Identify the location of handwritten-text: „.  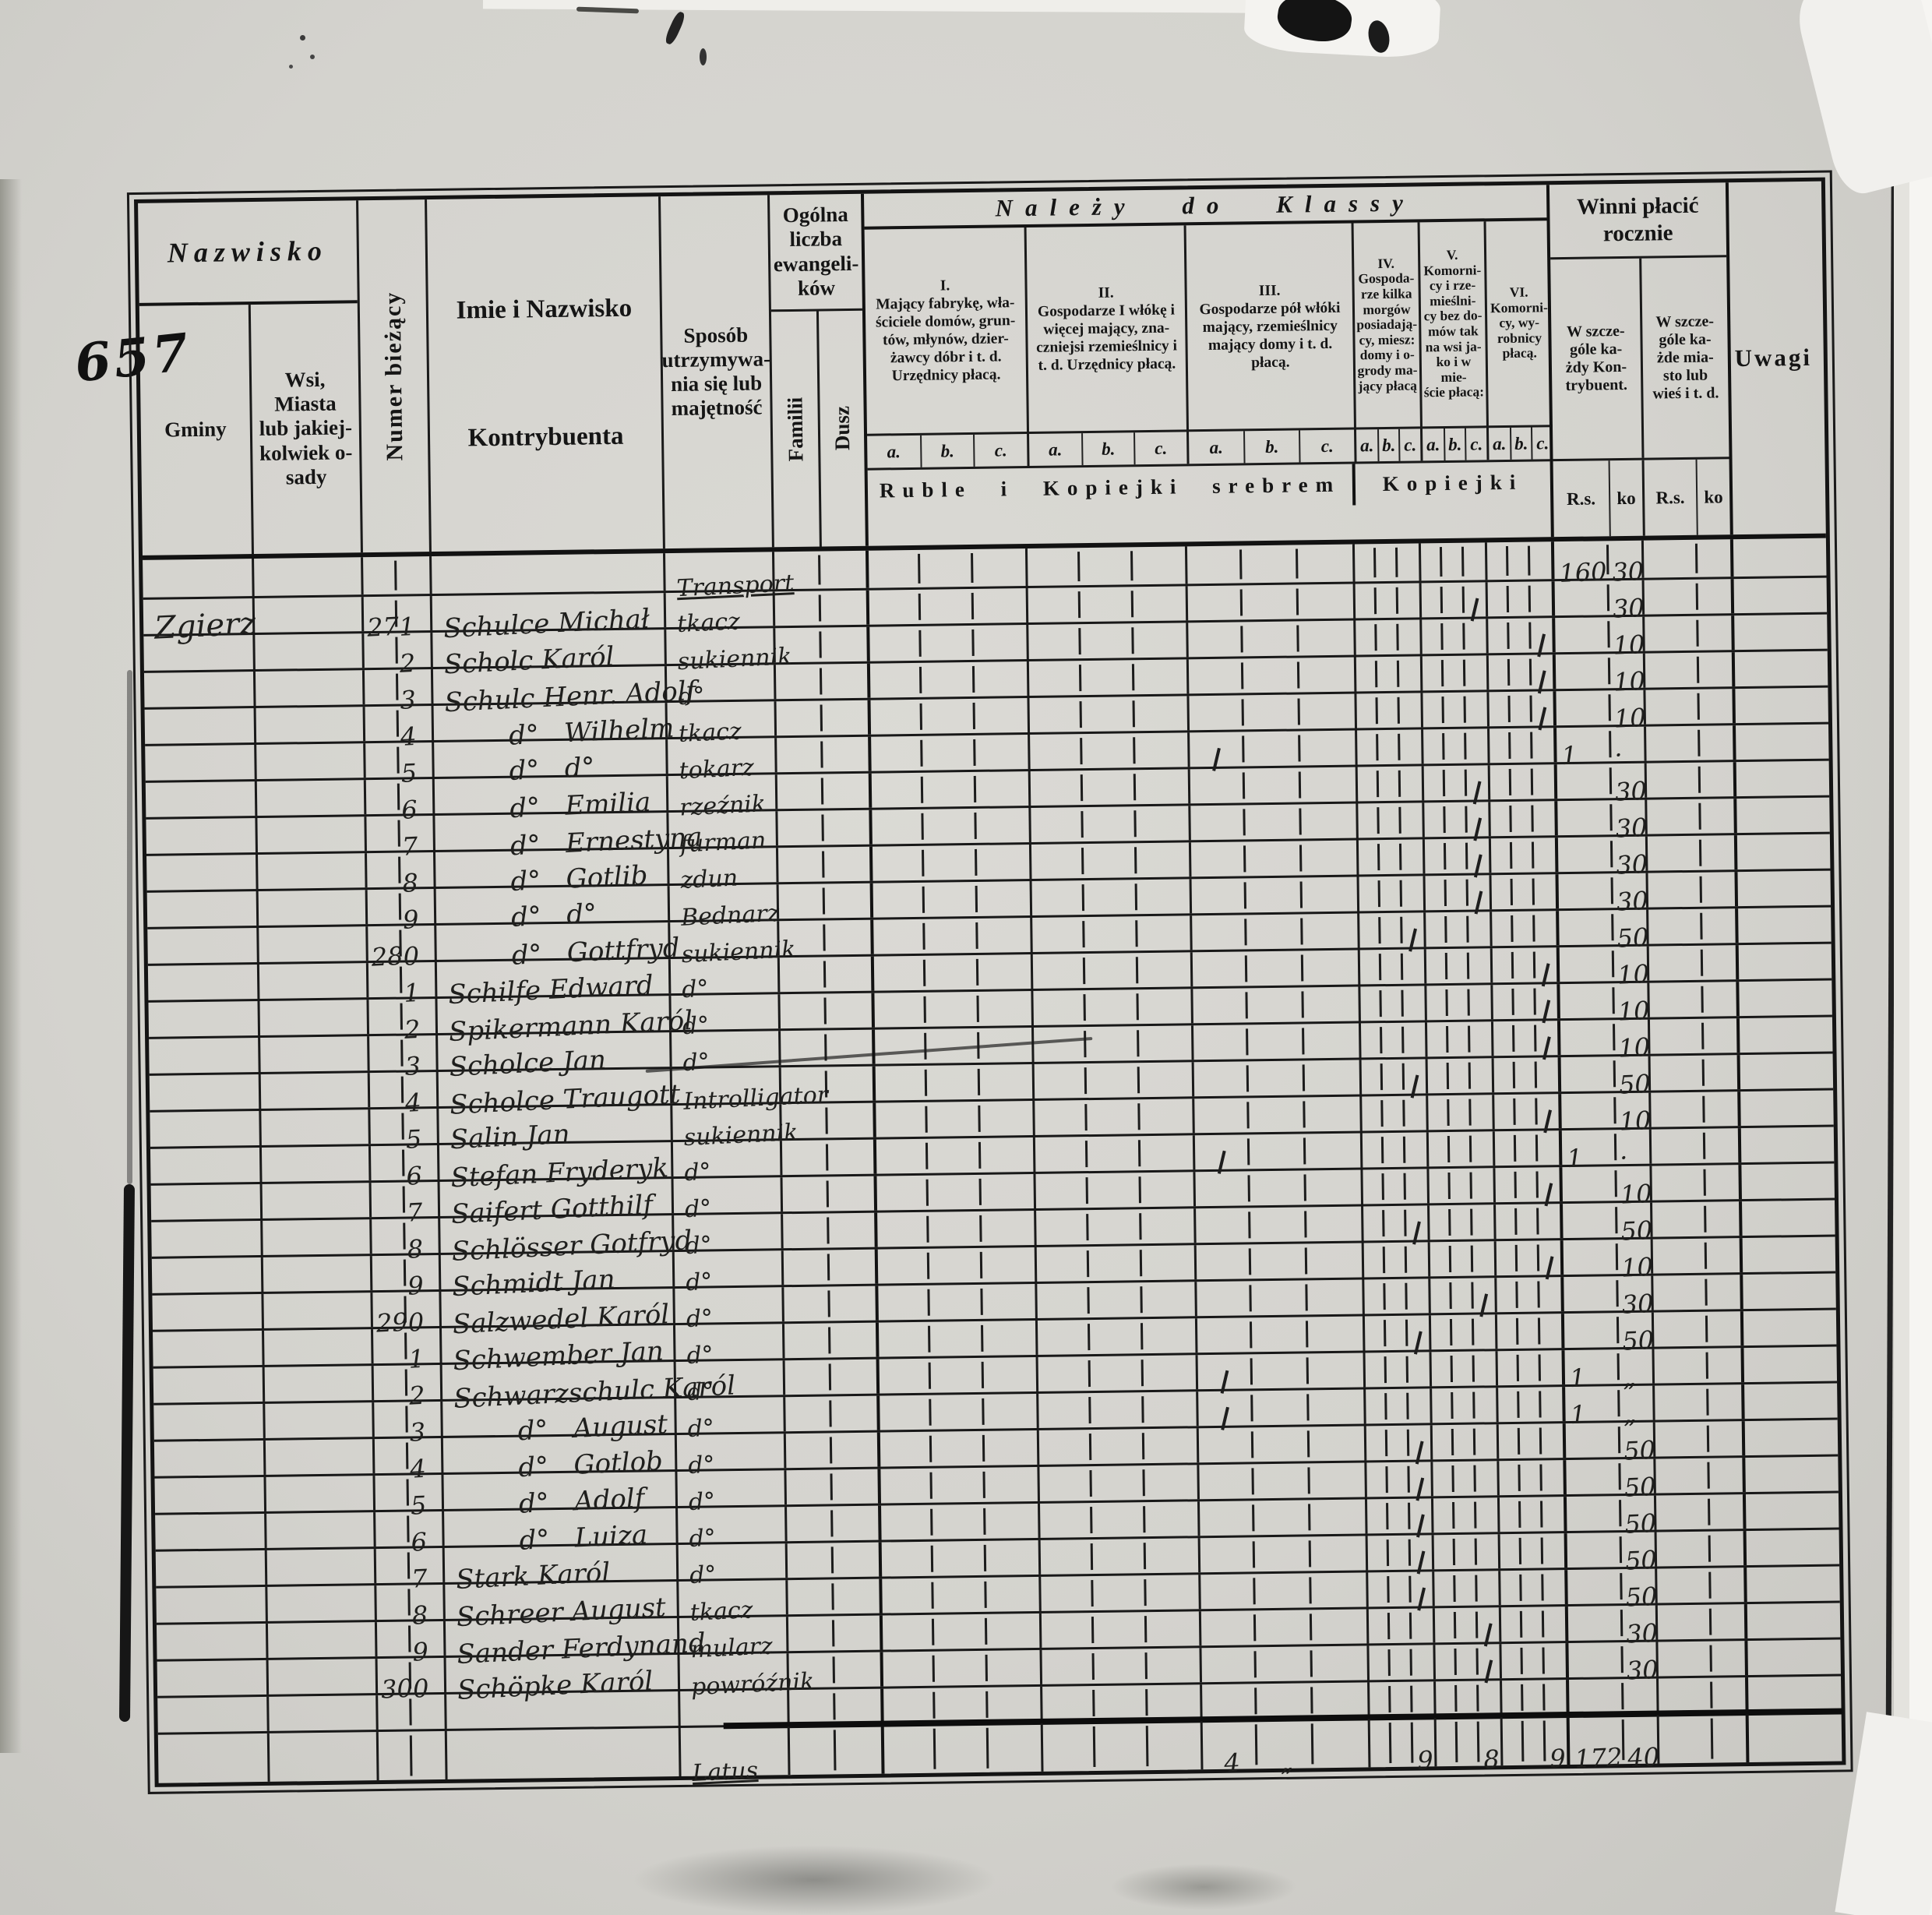
(1287, 1762).